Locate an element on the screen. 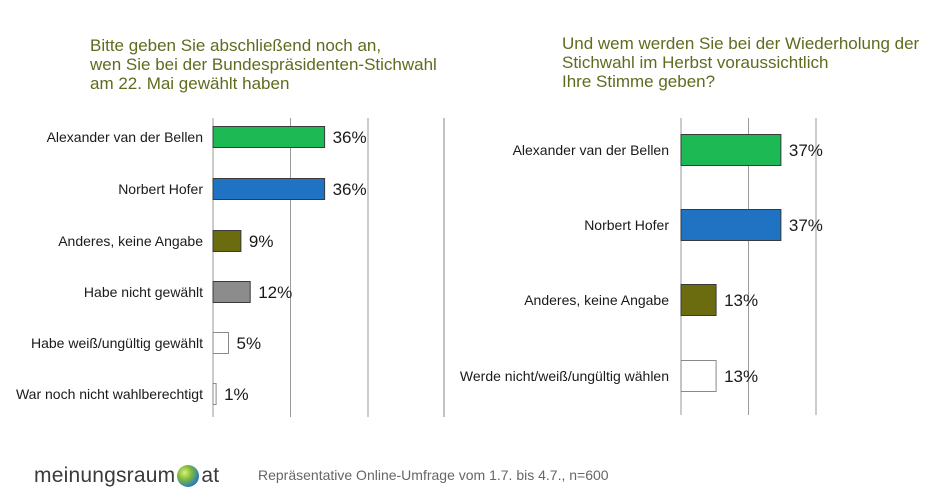 The width and height of the screenshot is (936, 497). right-category-label-2: Anderes, keine Angabe is located at coordinates (596, 300).